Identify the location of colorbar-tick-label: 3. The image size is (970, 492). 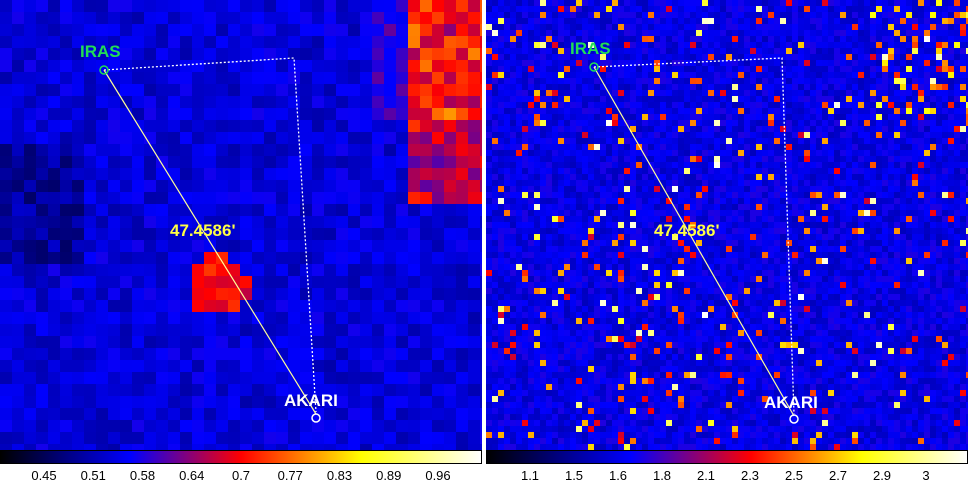
(926, 475).